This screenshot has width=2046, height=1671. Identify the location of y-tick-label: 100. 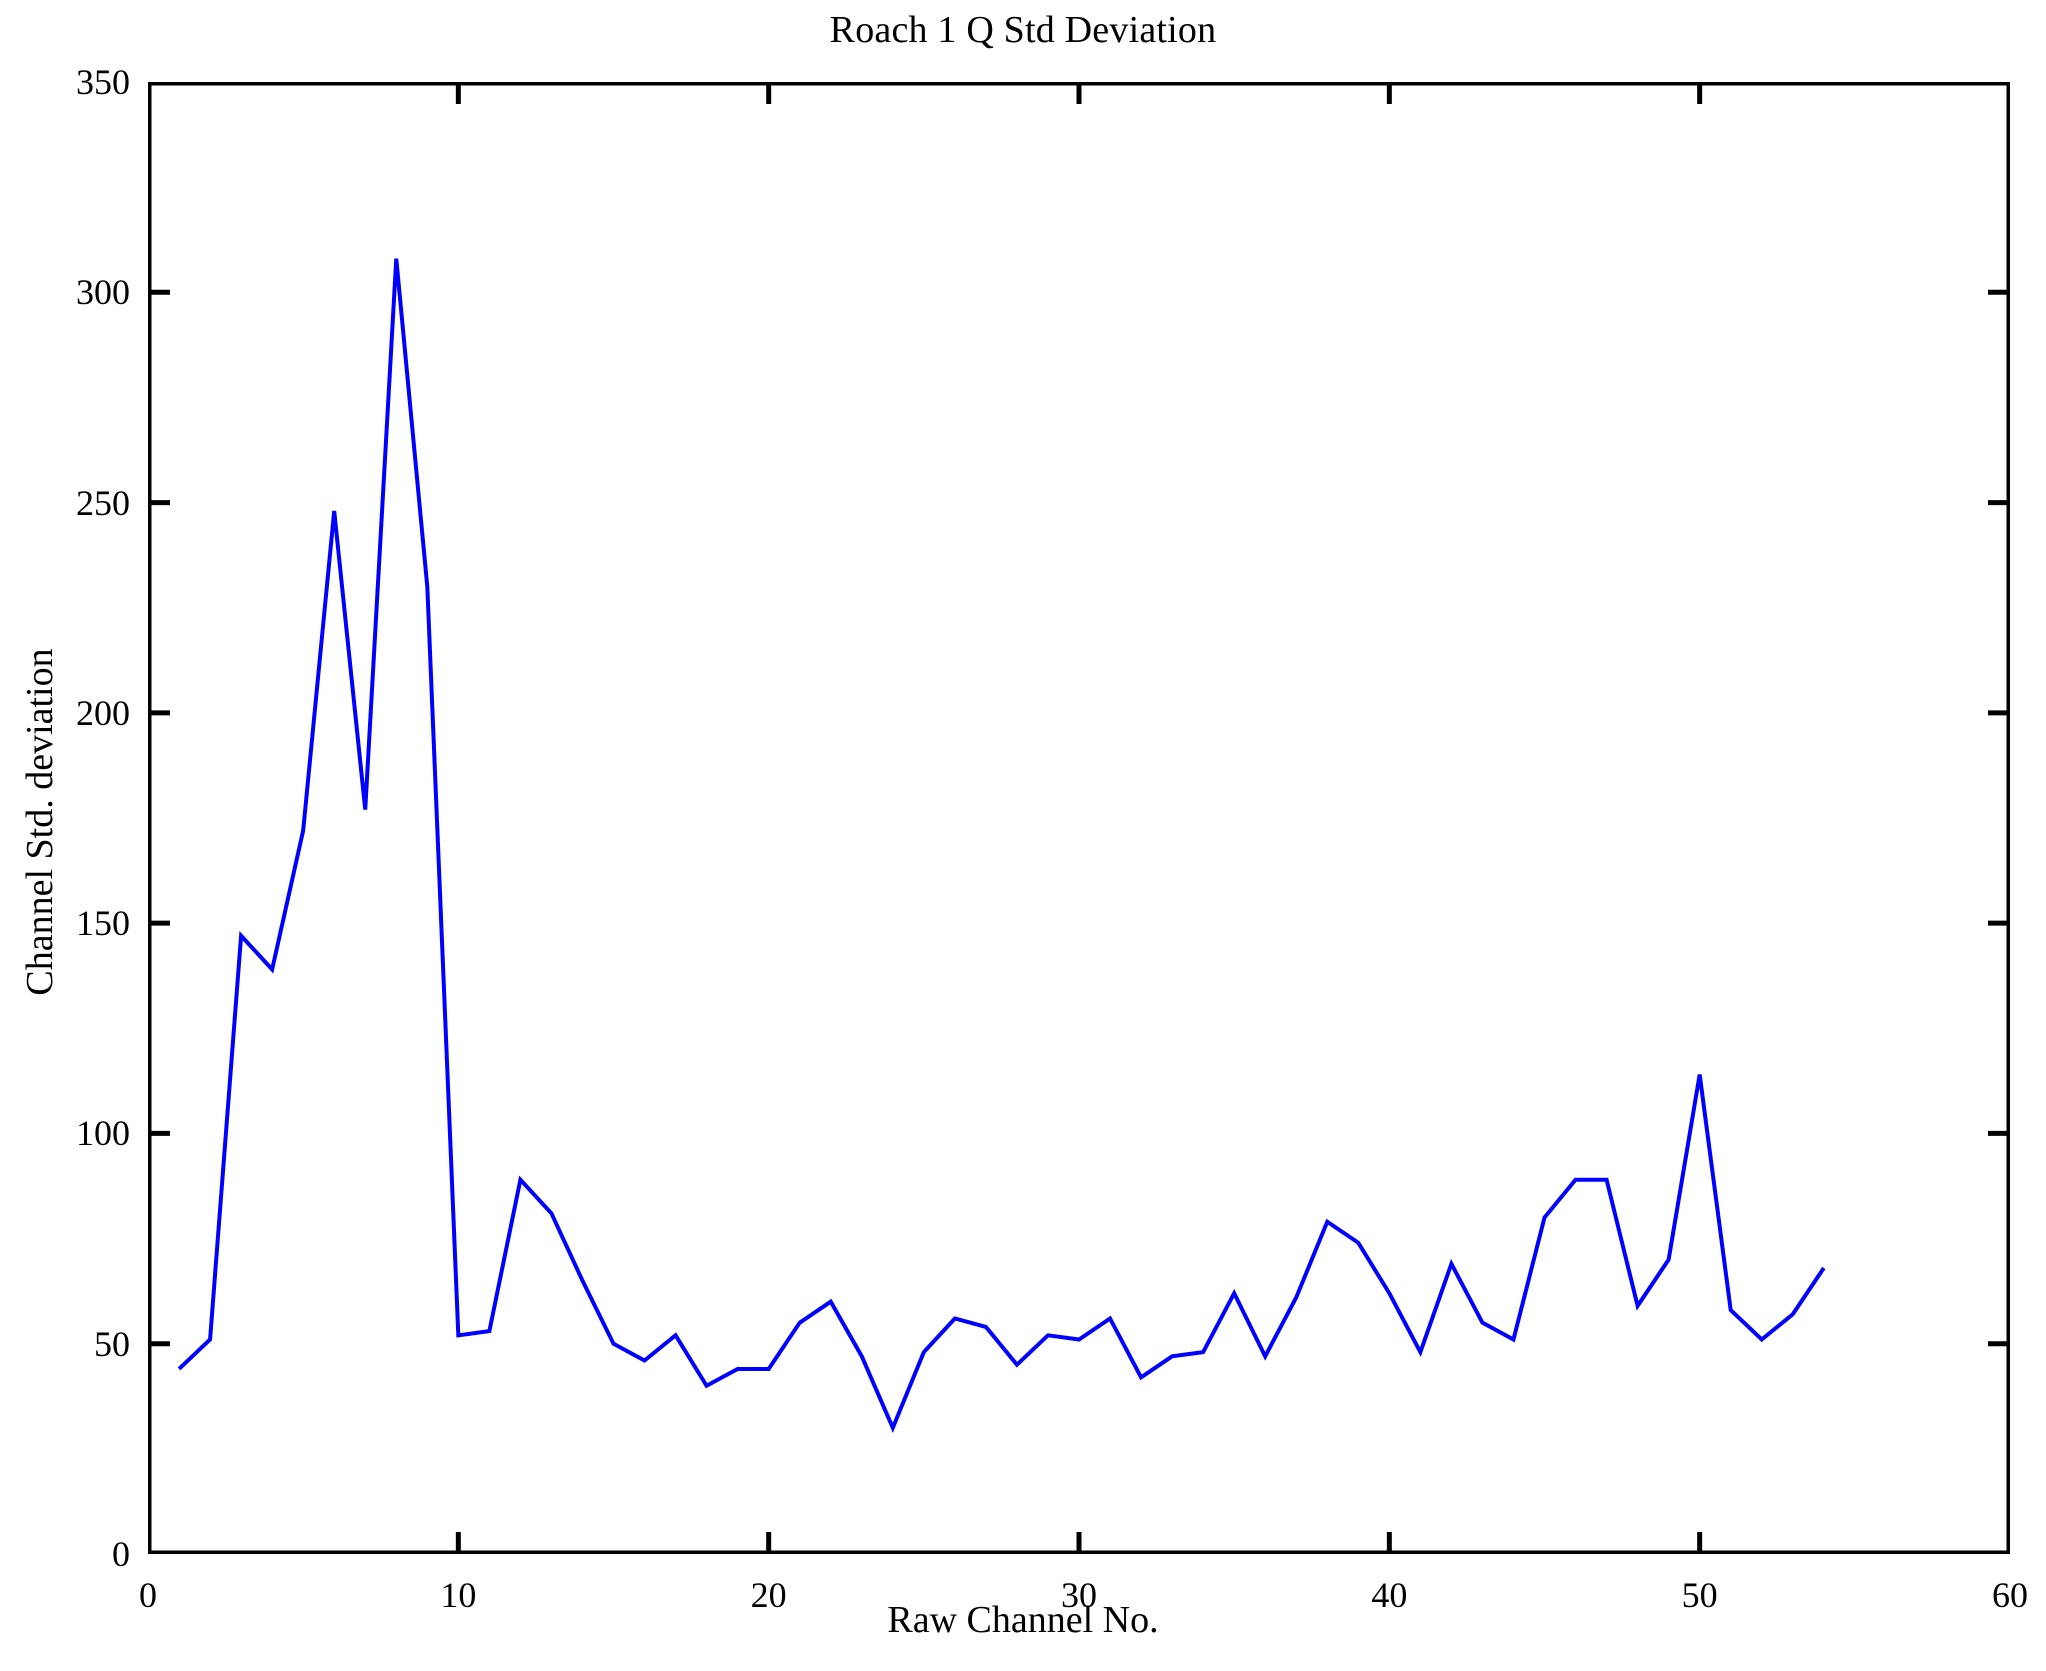
(103, 1133).